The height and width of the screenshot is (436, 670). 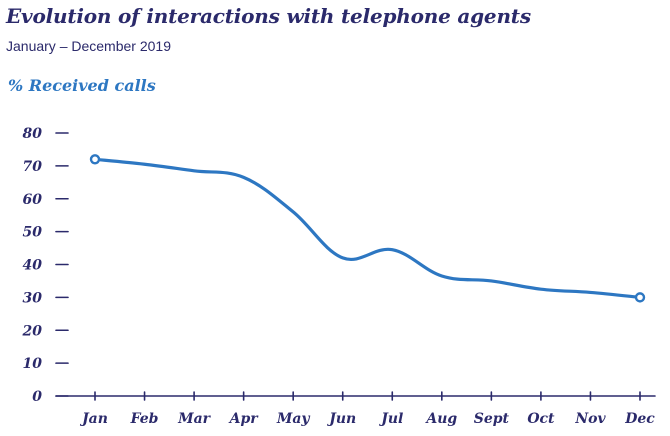 What do you see at coordinates (32, 331) in the screenshot?
I see `y-tick-label: 20` at bounding box center [32, 331].